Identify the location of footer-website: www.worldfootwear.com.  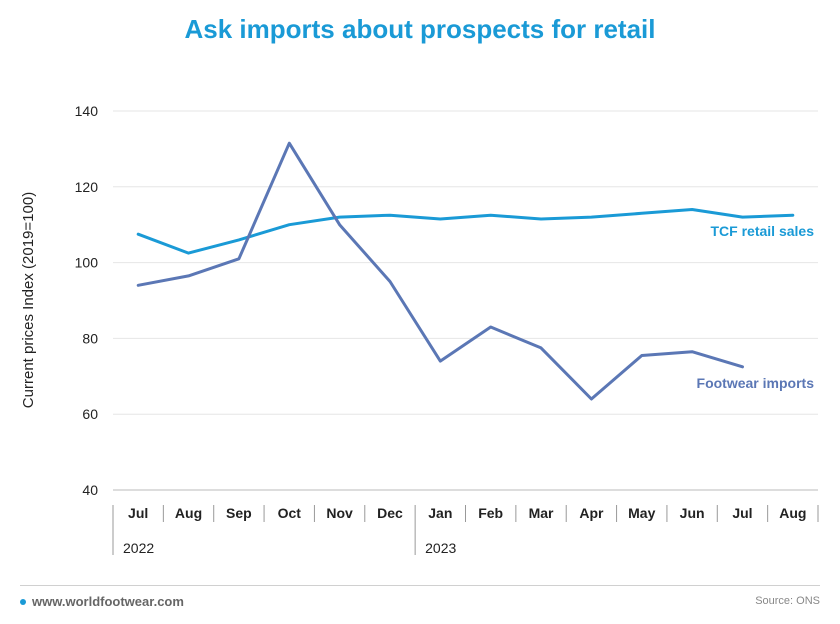
(102, 601).